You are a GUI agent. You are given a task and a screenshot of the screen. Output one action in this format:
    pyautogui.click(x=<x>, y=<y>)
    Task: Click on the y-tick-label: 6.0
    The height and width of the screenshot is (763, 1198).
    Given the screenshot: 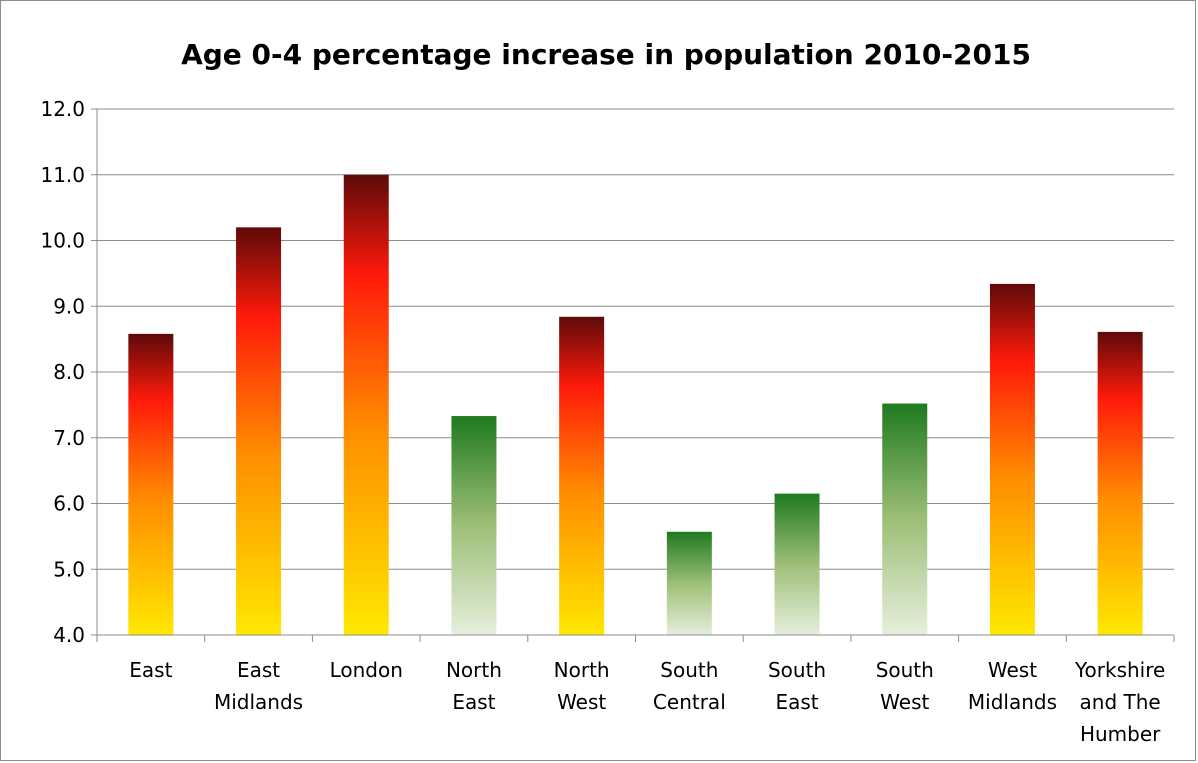 What is the action you would take?
    pyautogui.click(x=69, y=504)
    